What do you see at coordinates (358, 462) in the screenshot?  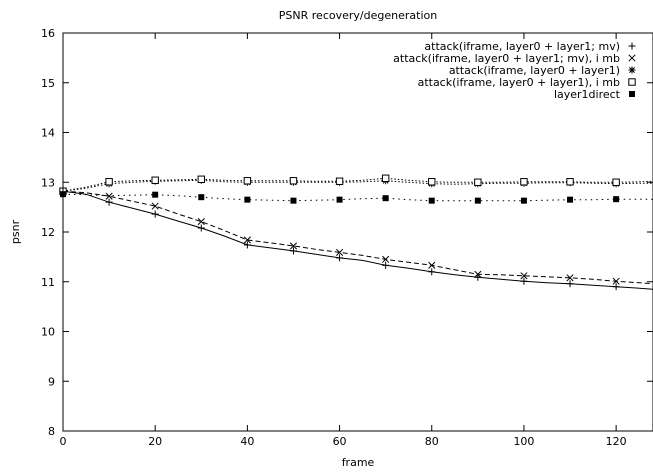 I see `x-axis-title: frame` at bounding box center [358, 462].